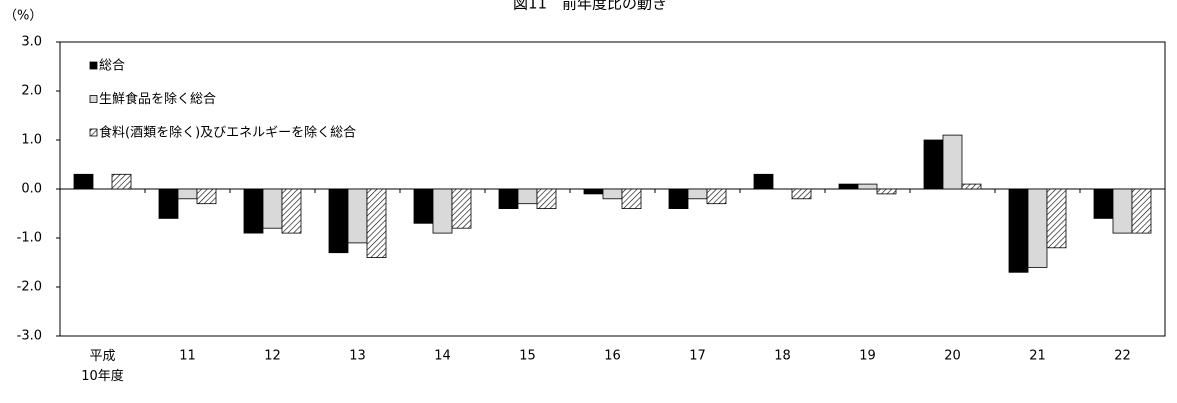  Describe the element at coordinates (357, 356) in the screenshot. I see `x-tick-label: 13` at that location.